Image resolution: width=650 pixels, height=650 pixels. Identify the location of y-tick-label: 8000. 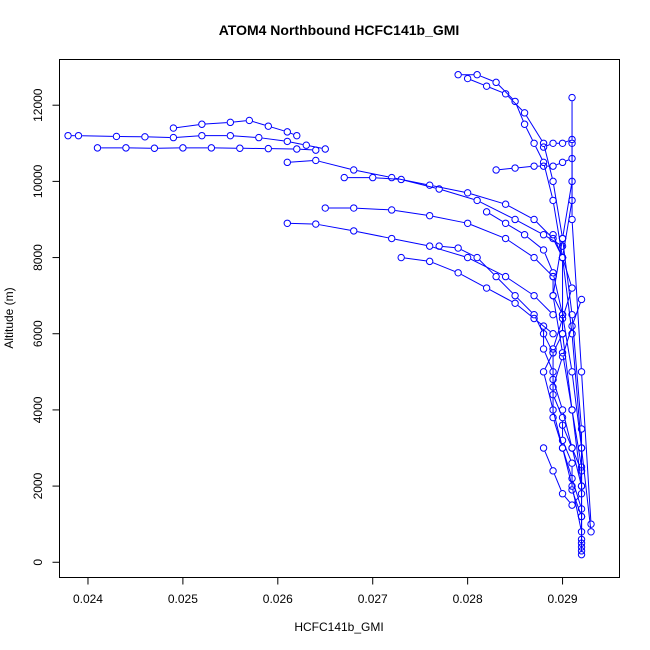
(38, 257).